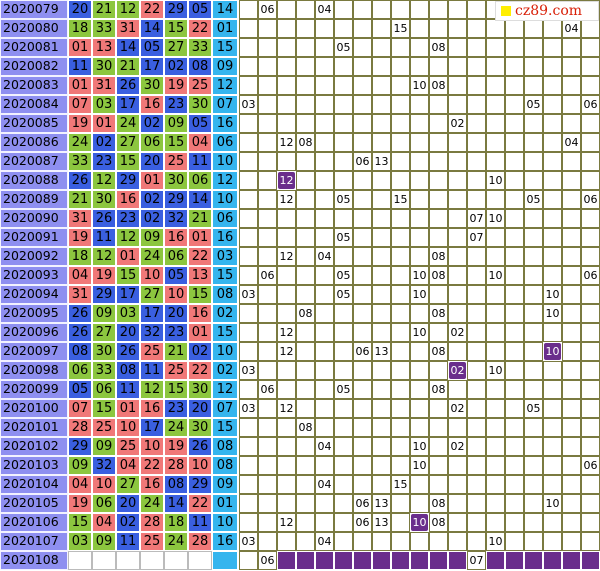 The image size is (600, 571). Describe the element at coordinates (225, 294) in the screenshot. I see `blue-ball: 08` at that location.